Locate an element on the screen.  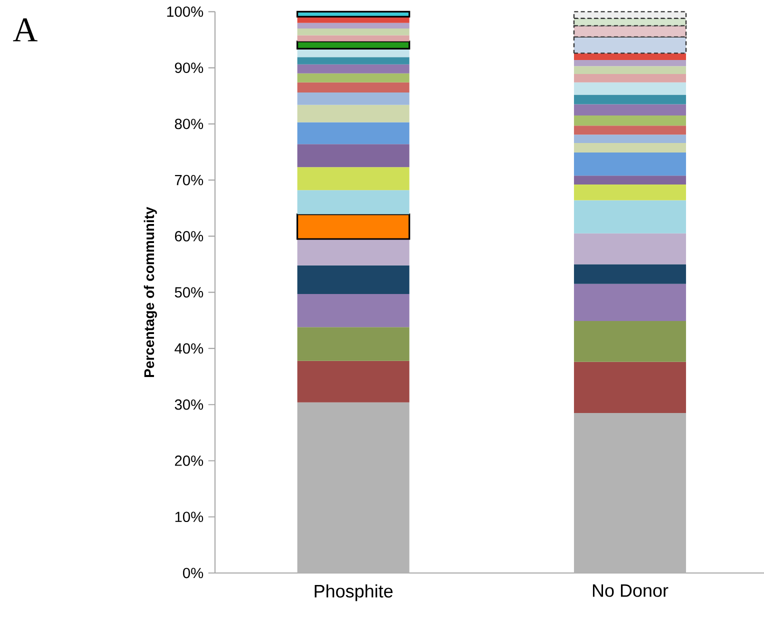
y-tick-label: 90% is located at coordinates (189, 67).